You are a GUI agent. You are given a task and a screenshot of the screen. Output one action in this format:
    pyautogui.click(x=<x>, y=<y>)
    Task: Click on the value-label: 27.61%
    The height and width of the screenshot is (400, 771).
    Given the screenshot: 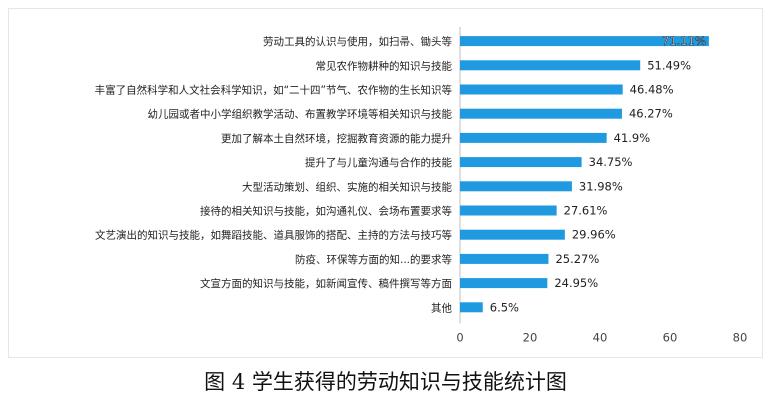 What is the action you would take?
    pyautogui.click(x=586, y=211)
    